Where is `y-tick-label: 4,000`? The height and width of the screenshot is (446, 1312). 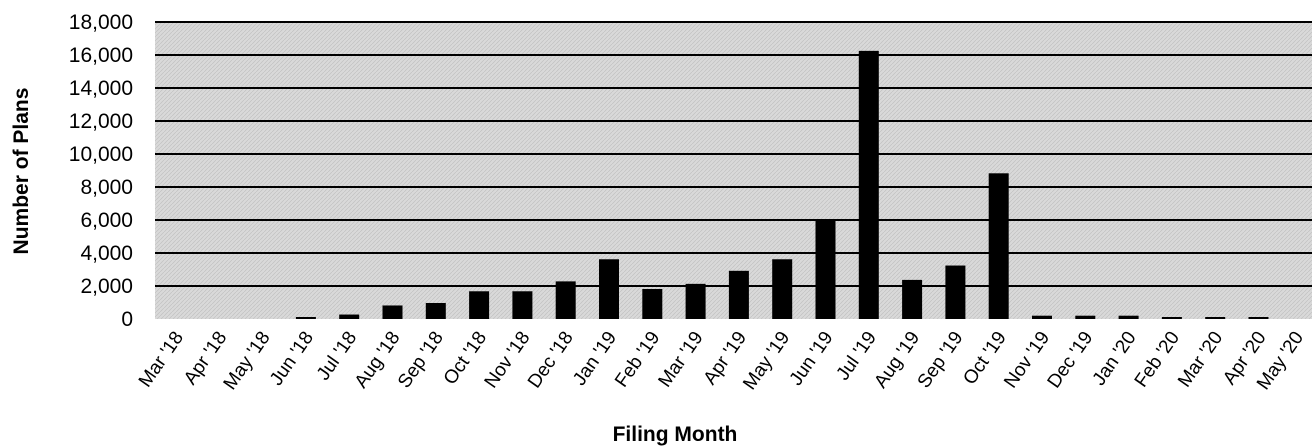
y-tick-label: 4,000 is located at coordinates (106, 253).